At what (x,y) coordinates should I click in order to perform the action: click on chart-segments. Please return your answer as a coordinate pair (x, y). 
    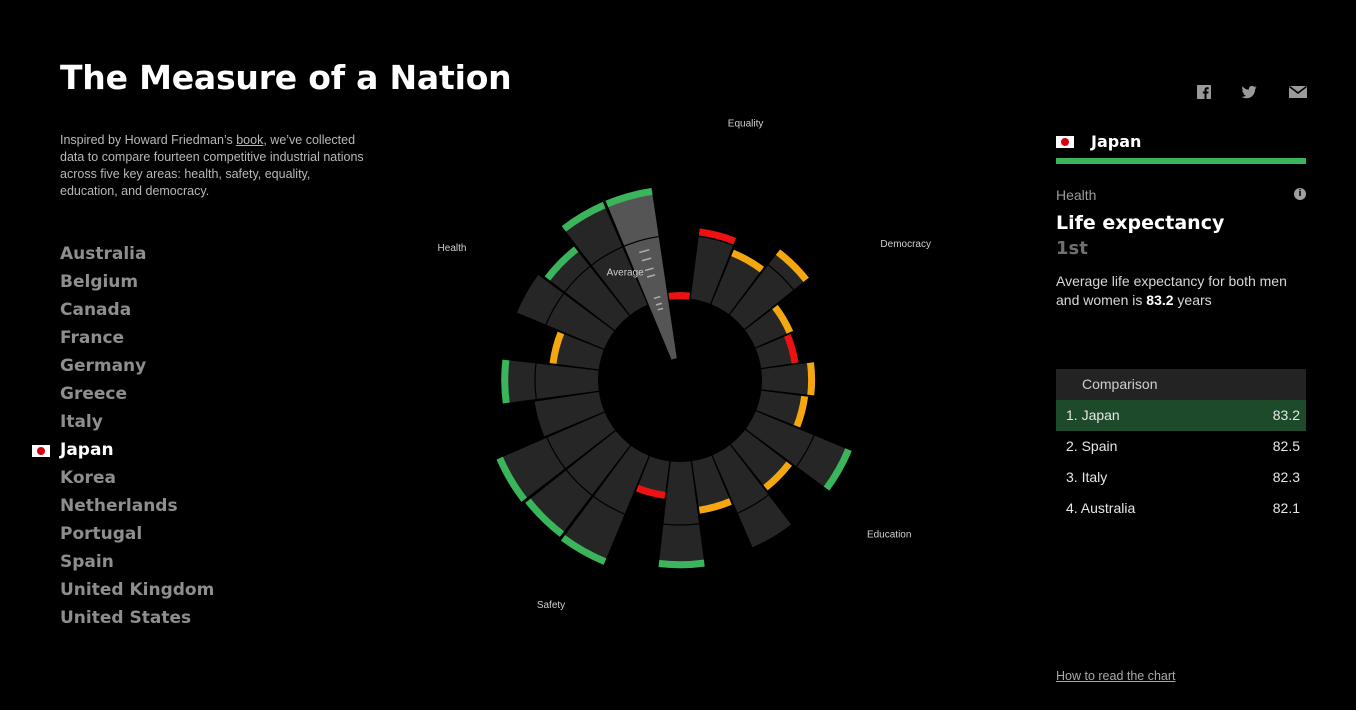
    Looking at the image, I should click on (674, 378).